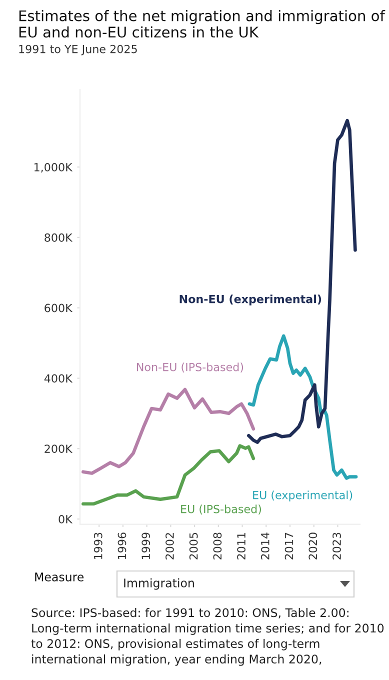 The image size is (389, 680). I want to click on y-tick-label: 400K, so click(58, 378).